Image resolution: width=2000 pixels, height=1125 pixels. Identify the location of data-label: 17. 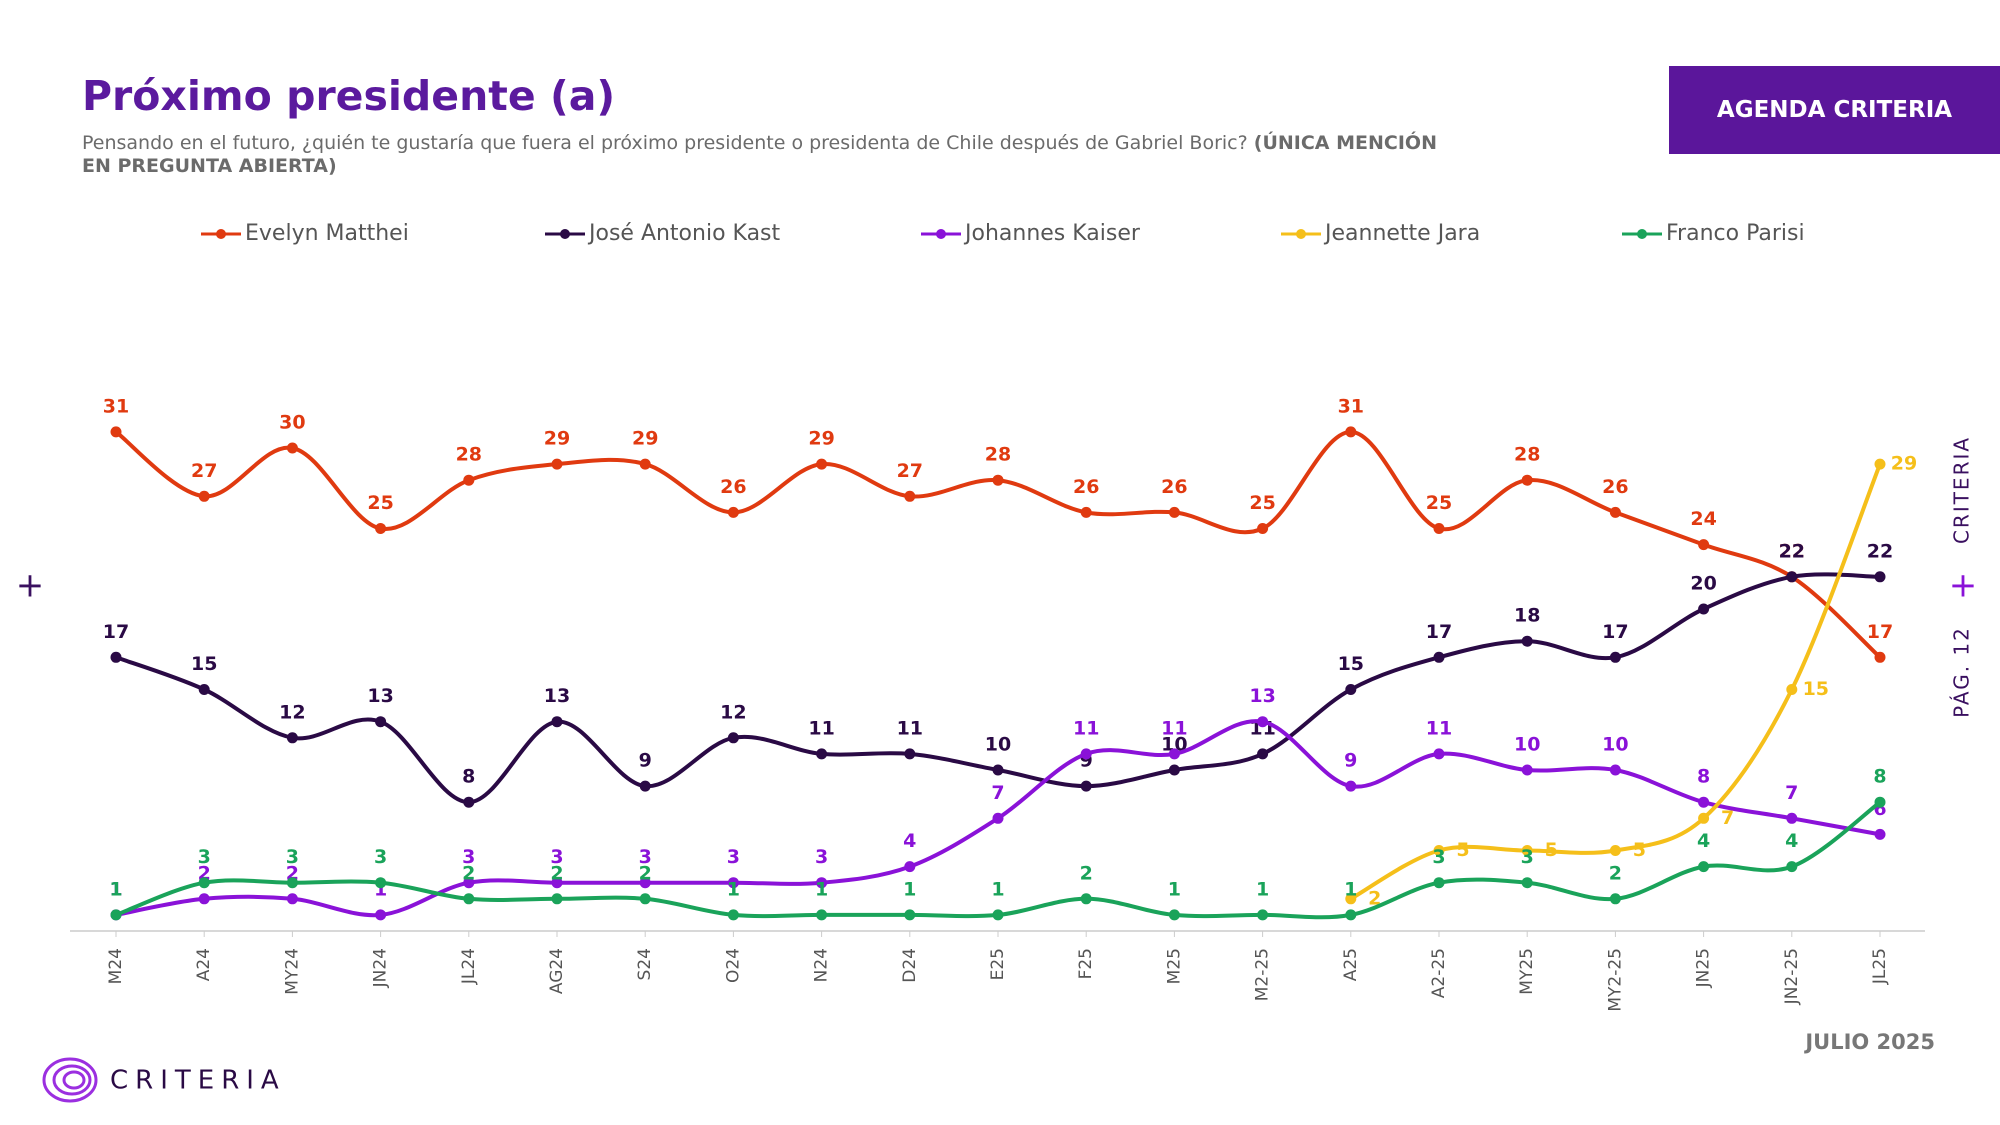
(1439, 632).